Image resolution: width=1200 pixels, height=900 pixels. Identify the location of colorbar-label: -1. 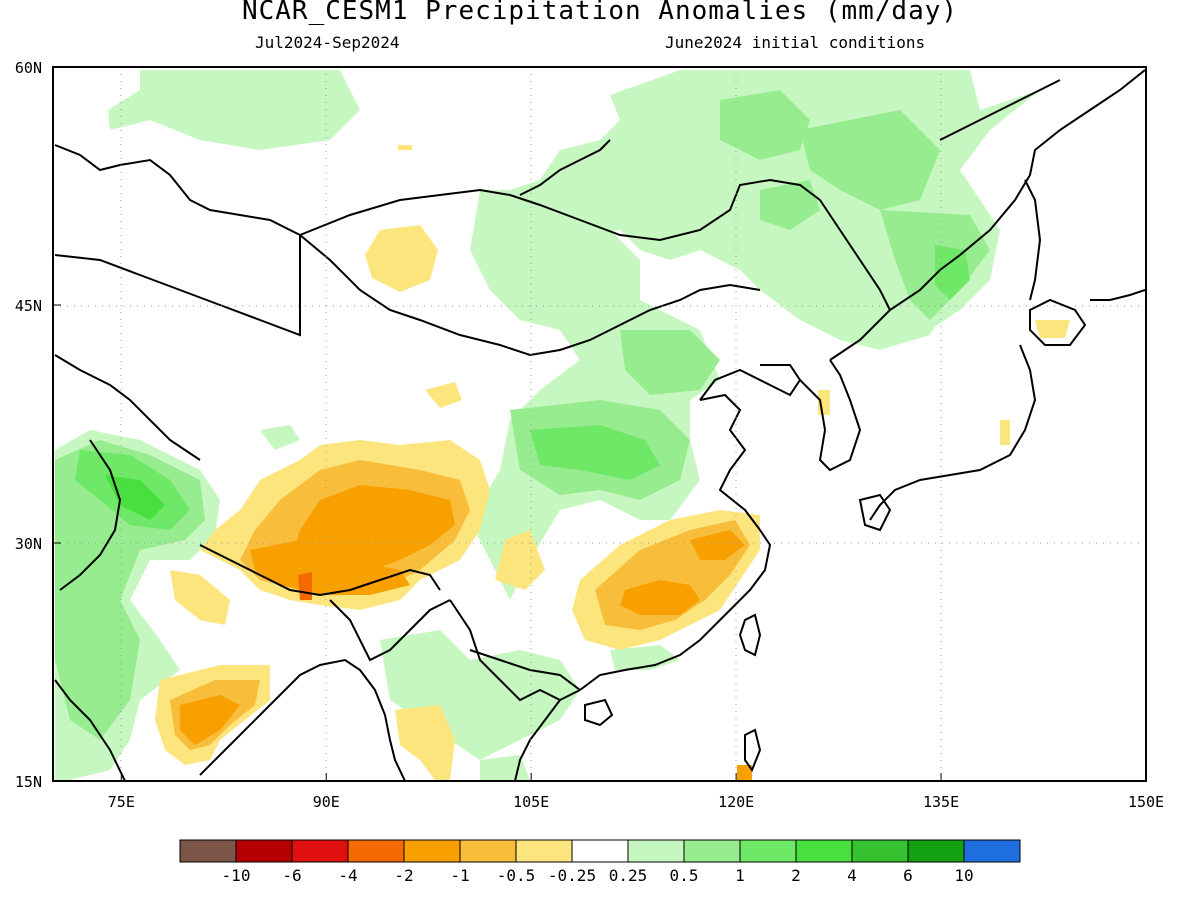
(459, 875).